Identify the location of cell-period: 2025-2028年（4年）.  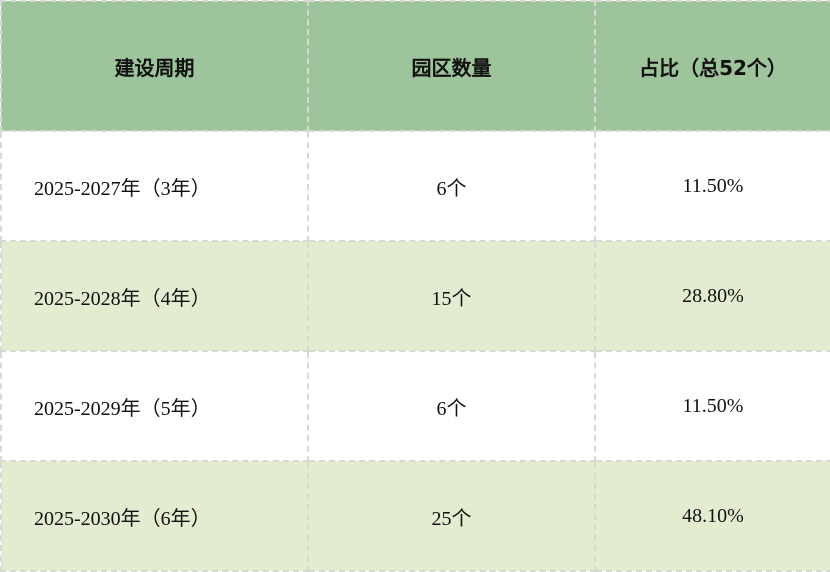
(154, 296).